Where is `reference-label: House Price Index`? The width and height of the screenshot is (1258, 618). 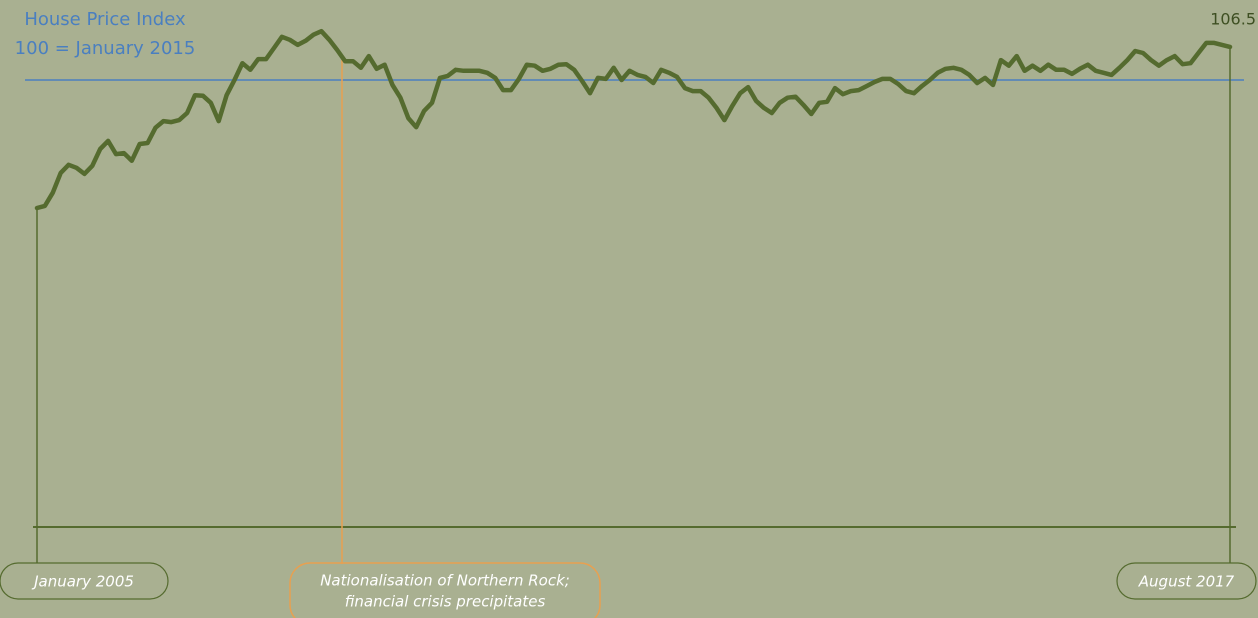 reference-label: House Price Index is located at coordinates (105, 19).